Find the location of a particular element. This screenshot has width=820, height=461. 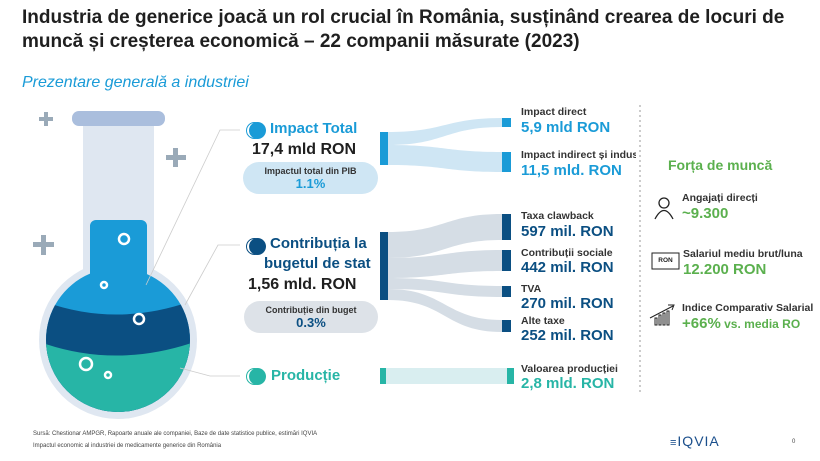

budget-label-1: Contribuția la is located at coordinates (318, 243).